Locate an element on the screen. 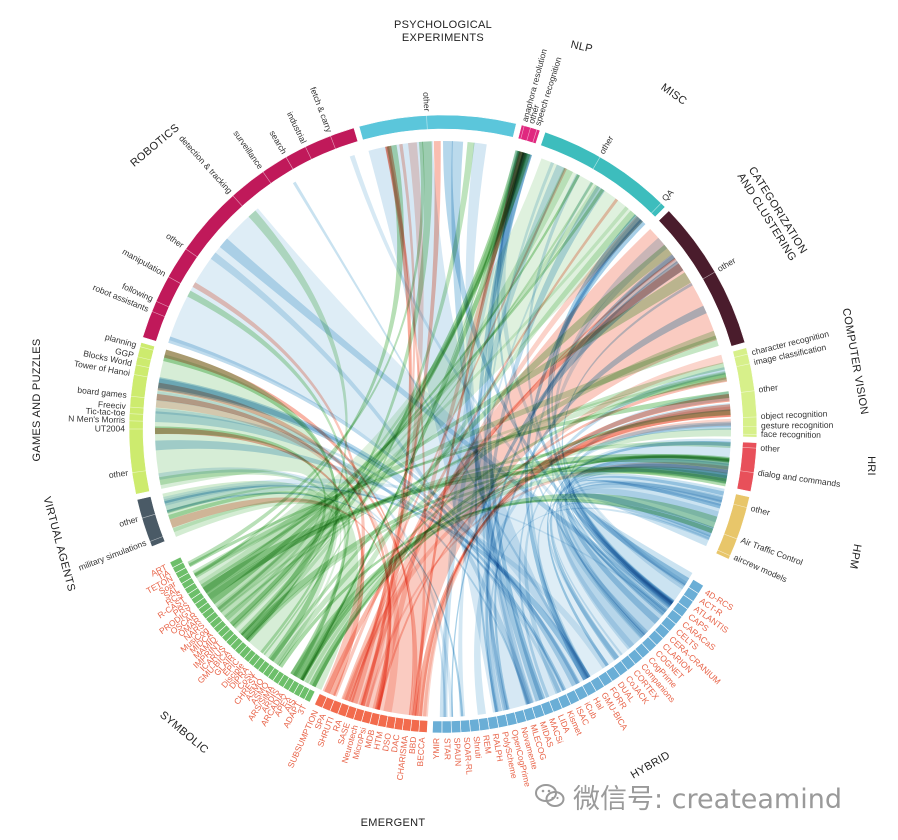 The width and height of the screenshot is (898, 840). watermark-text: 微信号: createamind is located at coordinates (707, 799).